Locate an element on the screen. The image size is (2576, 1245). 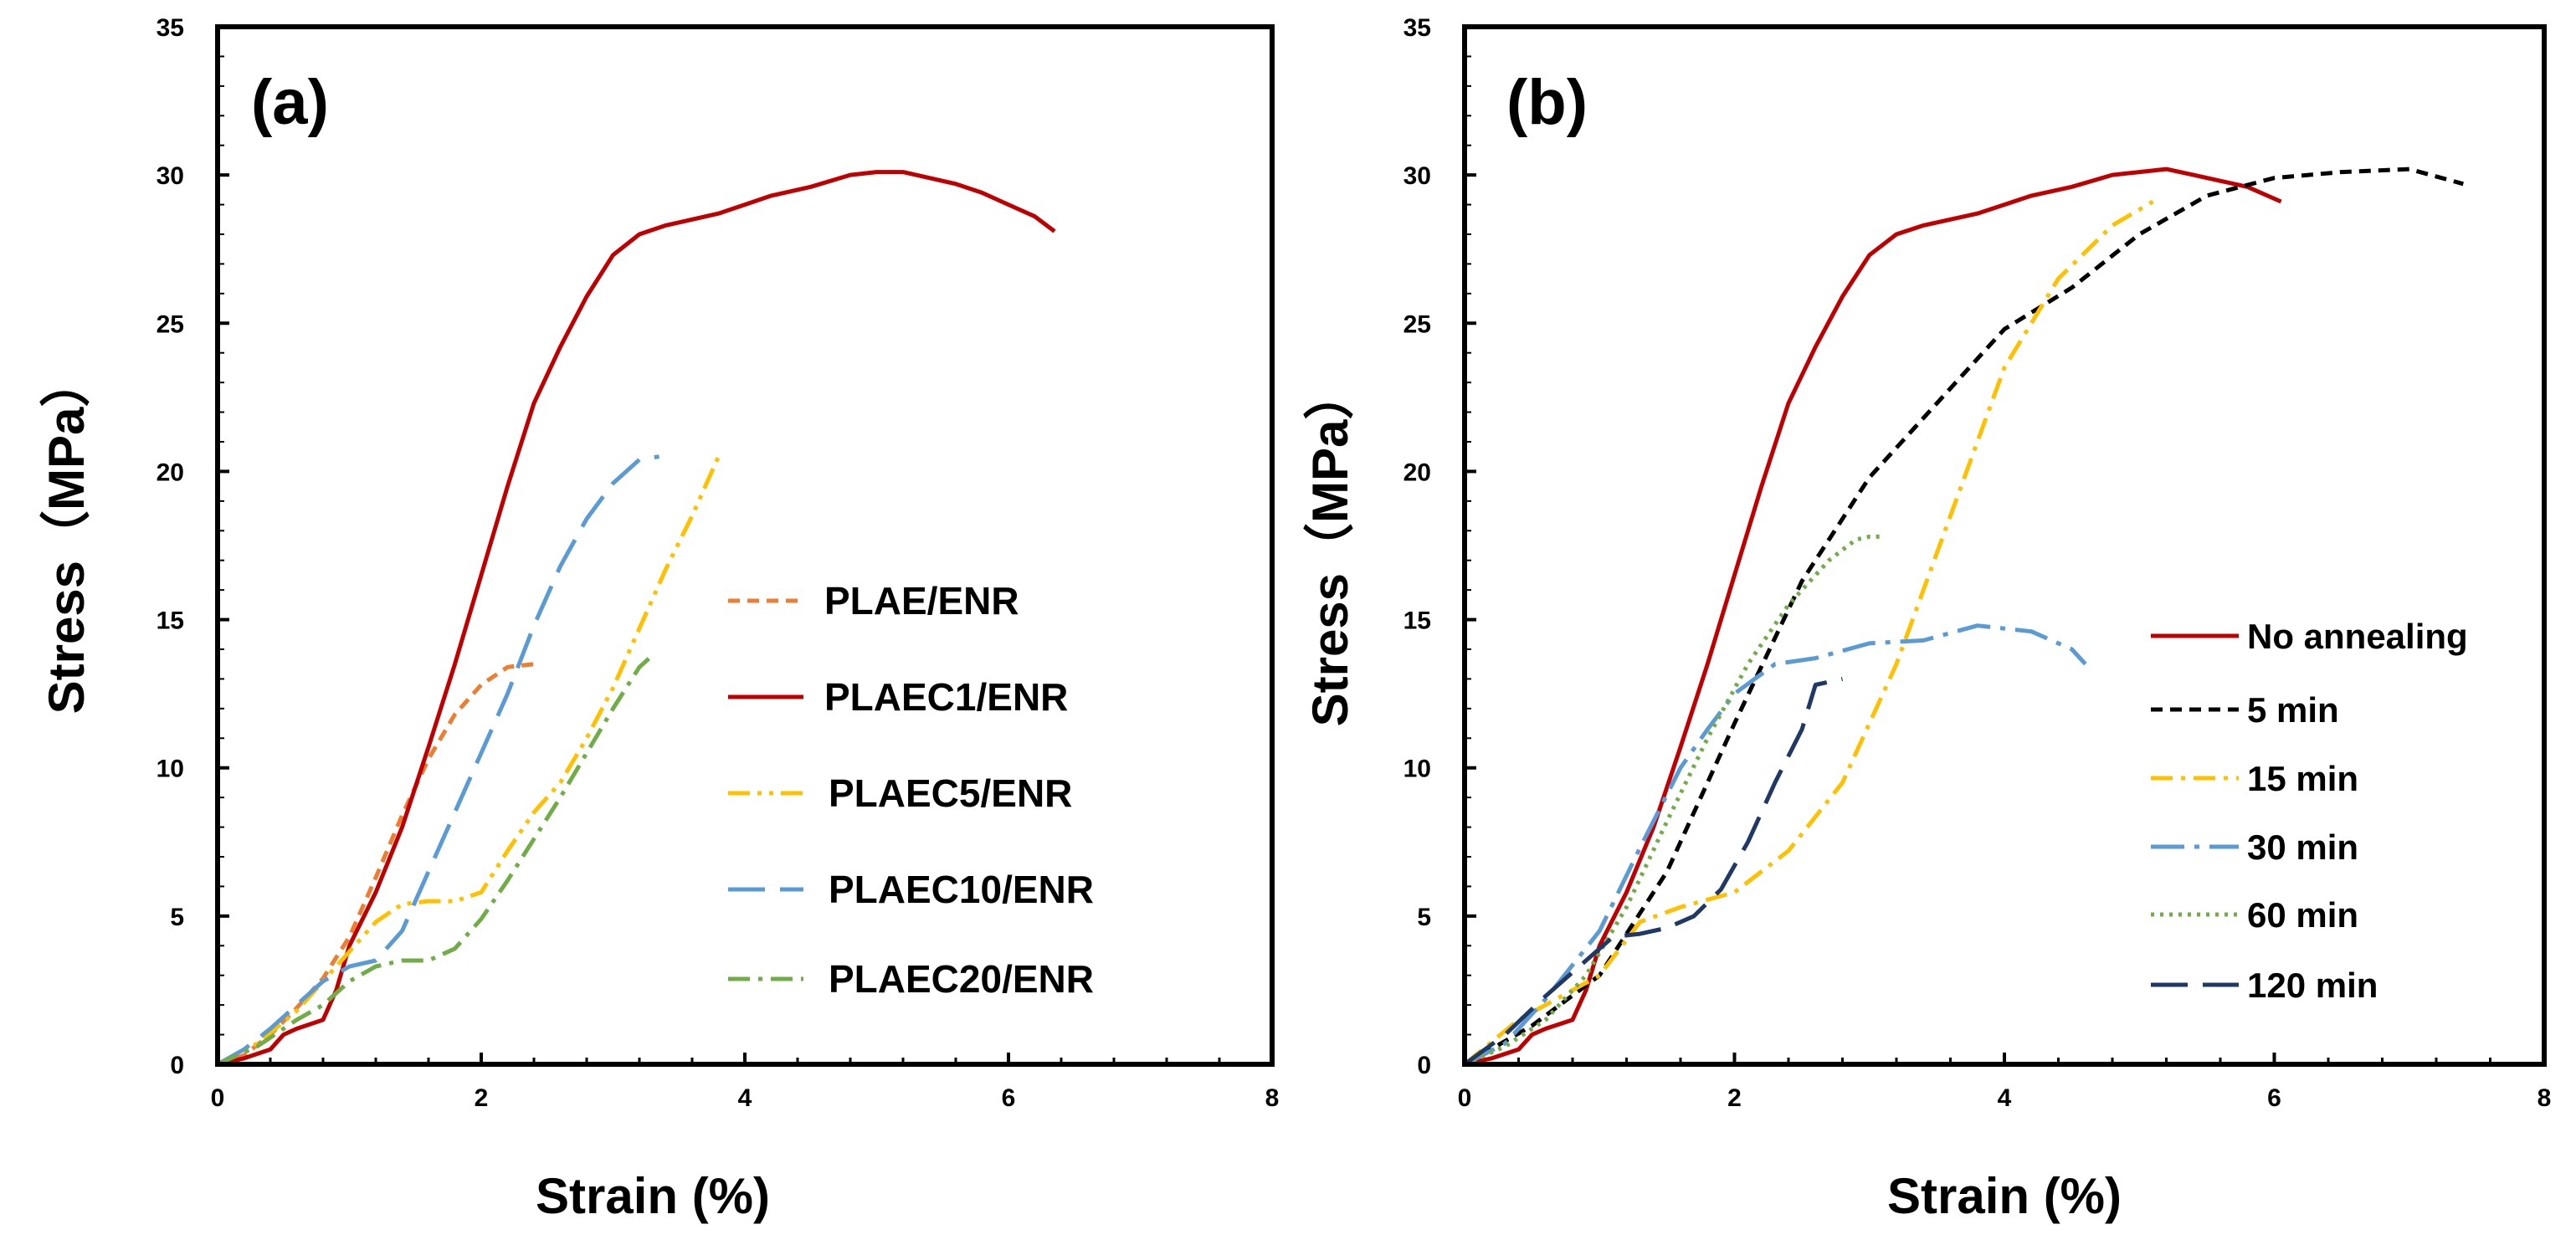
series-line-plae-enr is located at coordinates (376, 864).